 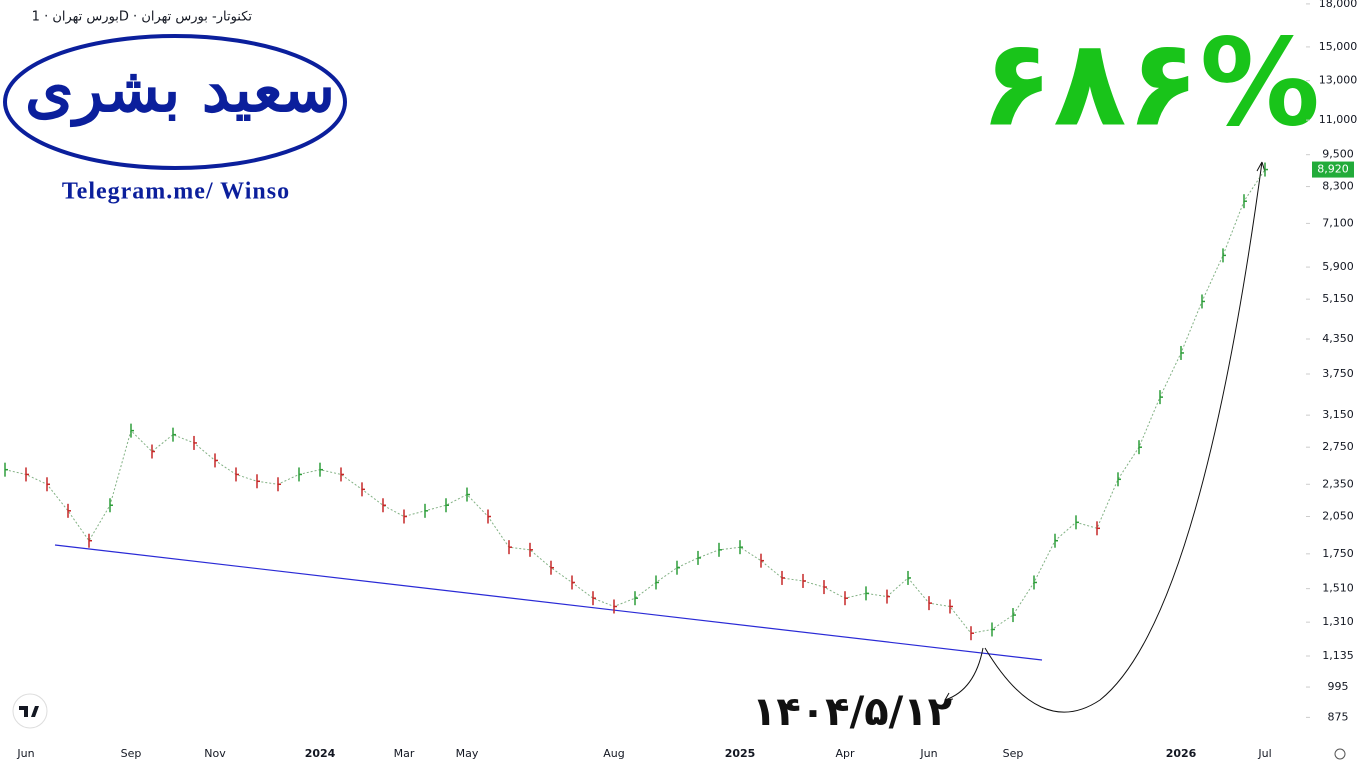 What do you see at coordinates (1123, 437) in the screenshot?
I see `gain-arrow` at bounding box center [1123, 437].